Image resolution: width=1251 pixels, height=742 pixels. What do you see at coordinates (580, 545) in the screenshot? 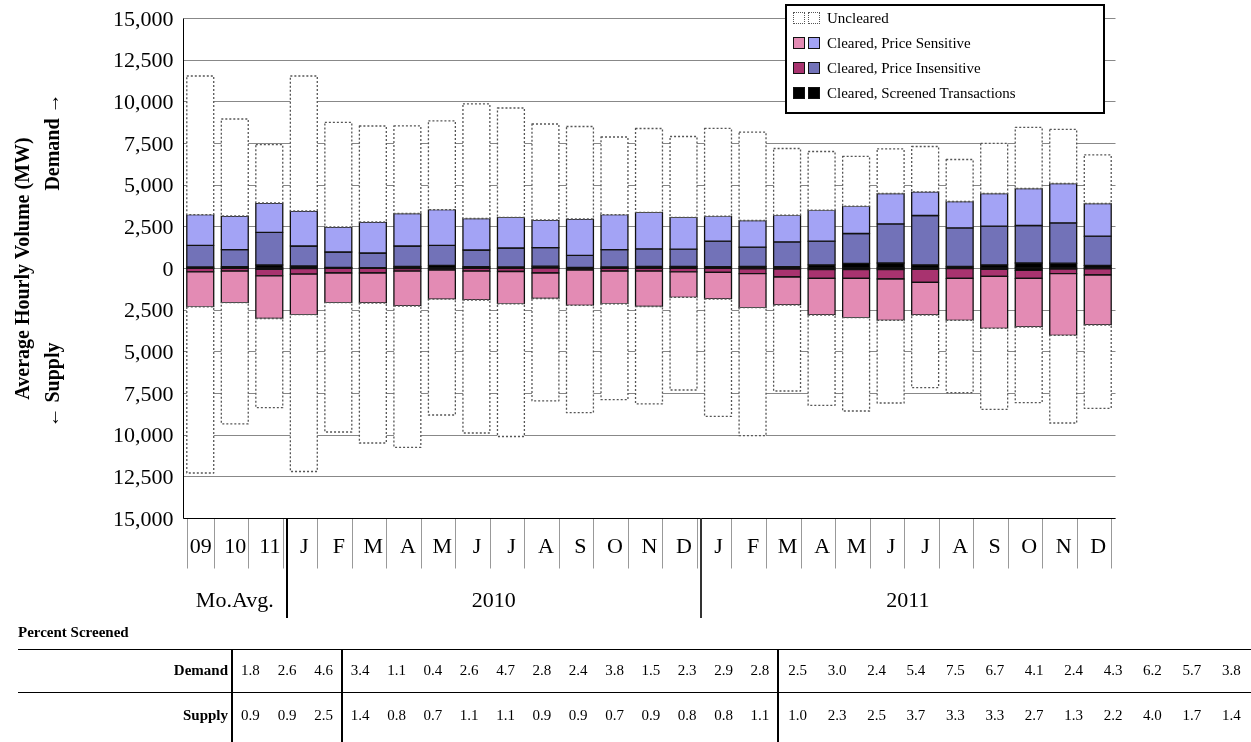
I see `x-tick-label: S` at bounding box center [580, 545].